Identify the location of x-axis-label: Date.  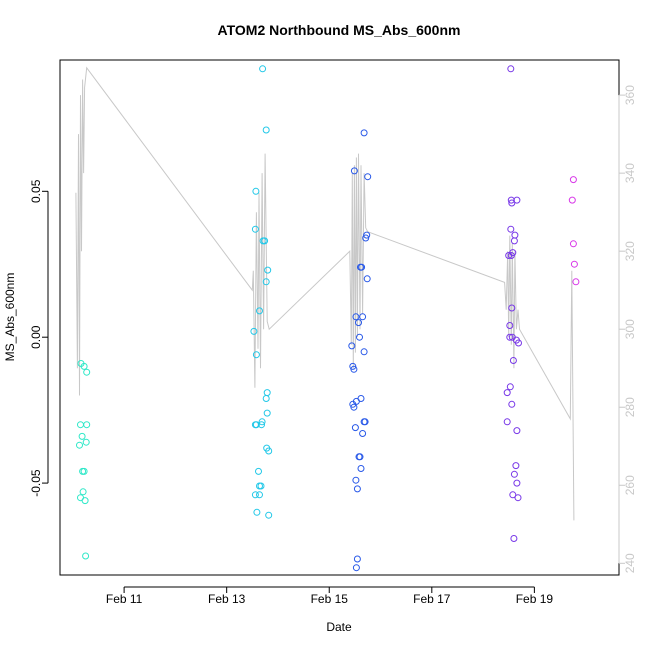
(339, 627).